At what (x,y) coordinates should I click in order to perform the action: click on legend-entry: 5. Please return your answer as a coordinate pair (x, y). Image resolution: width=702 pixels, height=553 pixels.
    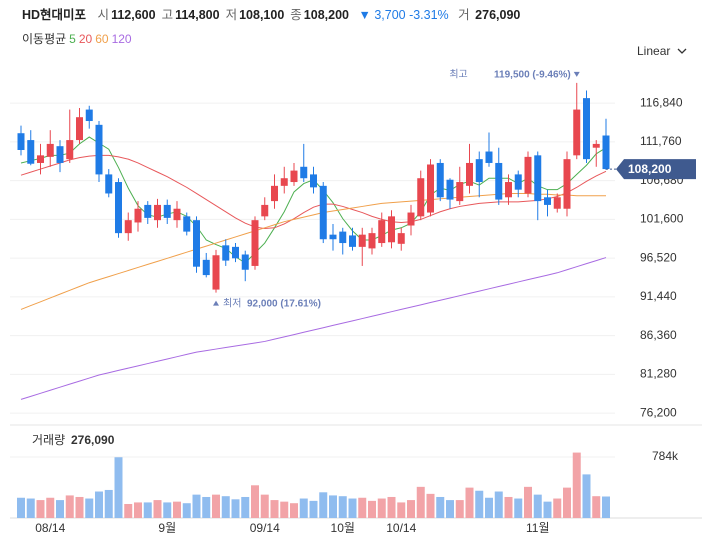
    Looking at the image, I should click on (72, 39).